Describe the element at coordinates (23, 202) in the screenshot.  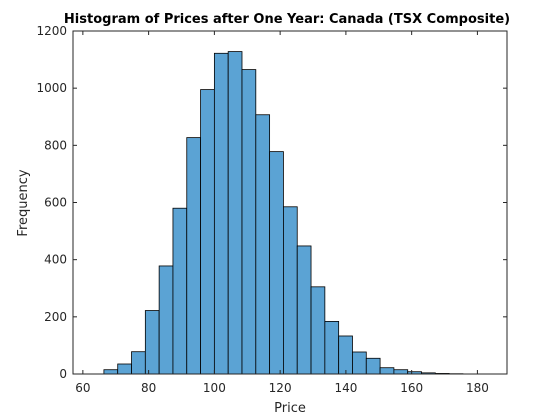
I see `y-axis-label: Frequency` at that location.